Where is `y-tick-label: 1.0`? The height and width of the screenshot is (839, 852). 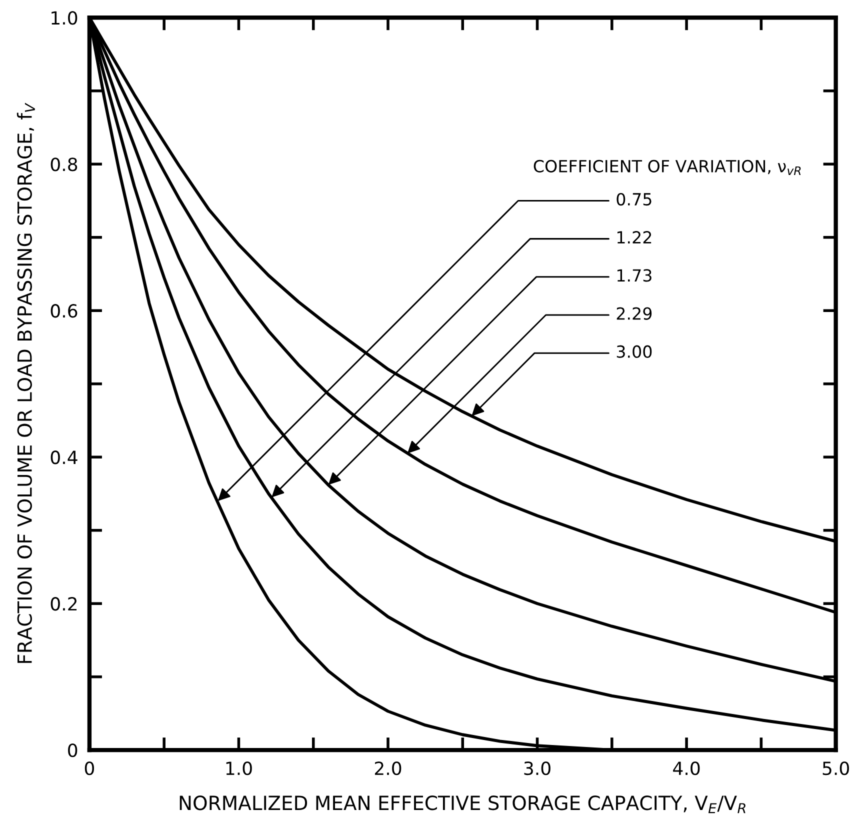 y-tick-label: 1.0 is located at coordinates (65, 18).